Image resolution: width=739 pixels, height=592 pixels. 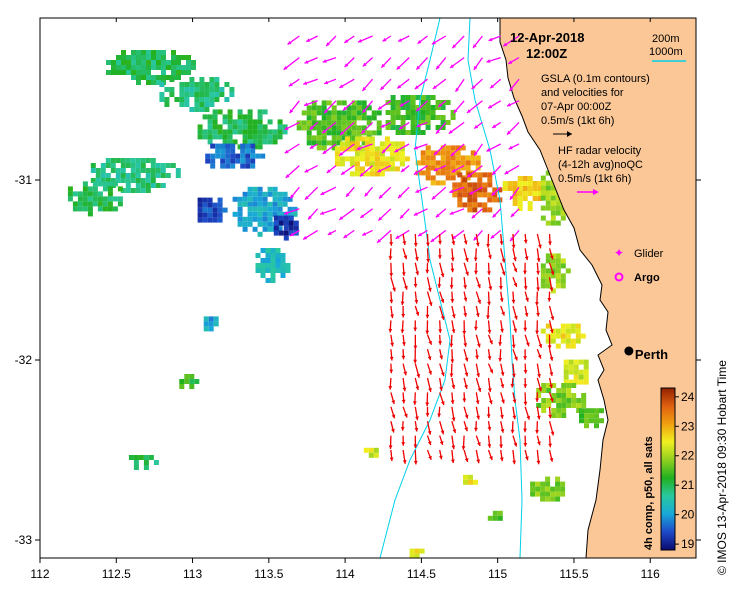 What do you see at coordinates (688, 485) in the screenshot?
I see `colorbar-tick-label: 21` at bounding box center [688, 485].